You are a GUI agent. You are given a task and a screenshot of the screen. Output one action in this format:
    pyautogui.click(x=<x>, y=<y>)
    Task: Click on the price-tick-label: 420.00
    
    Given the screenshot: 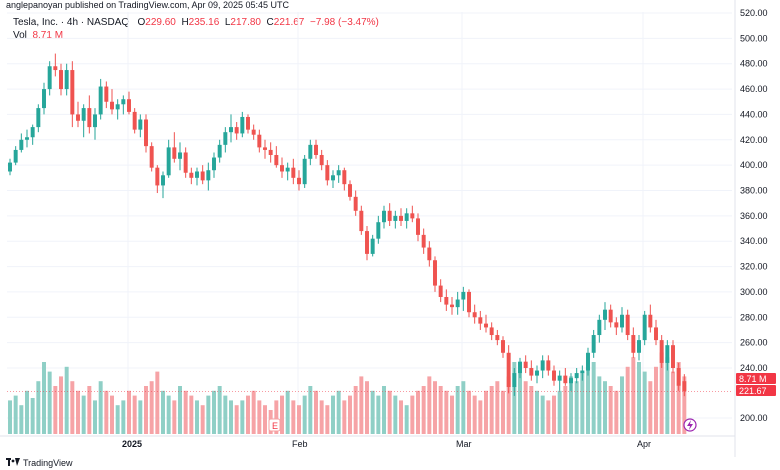 What is the action you would take?
    pyautogui.click(x=754, y=140)
    